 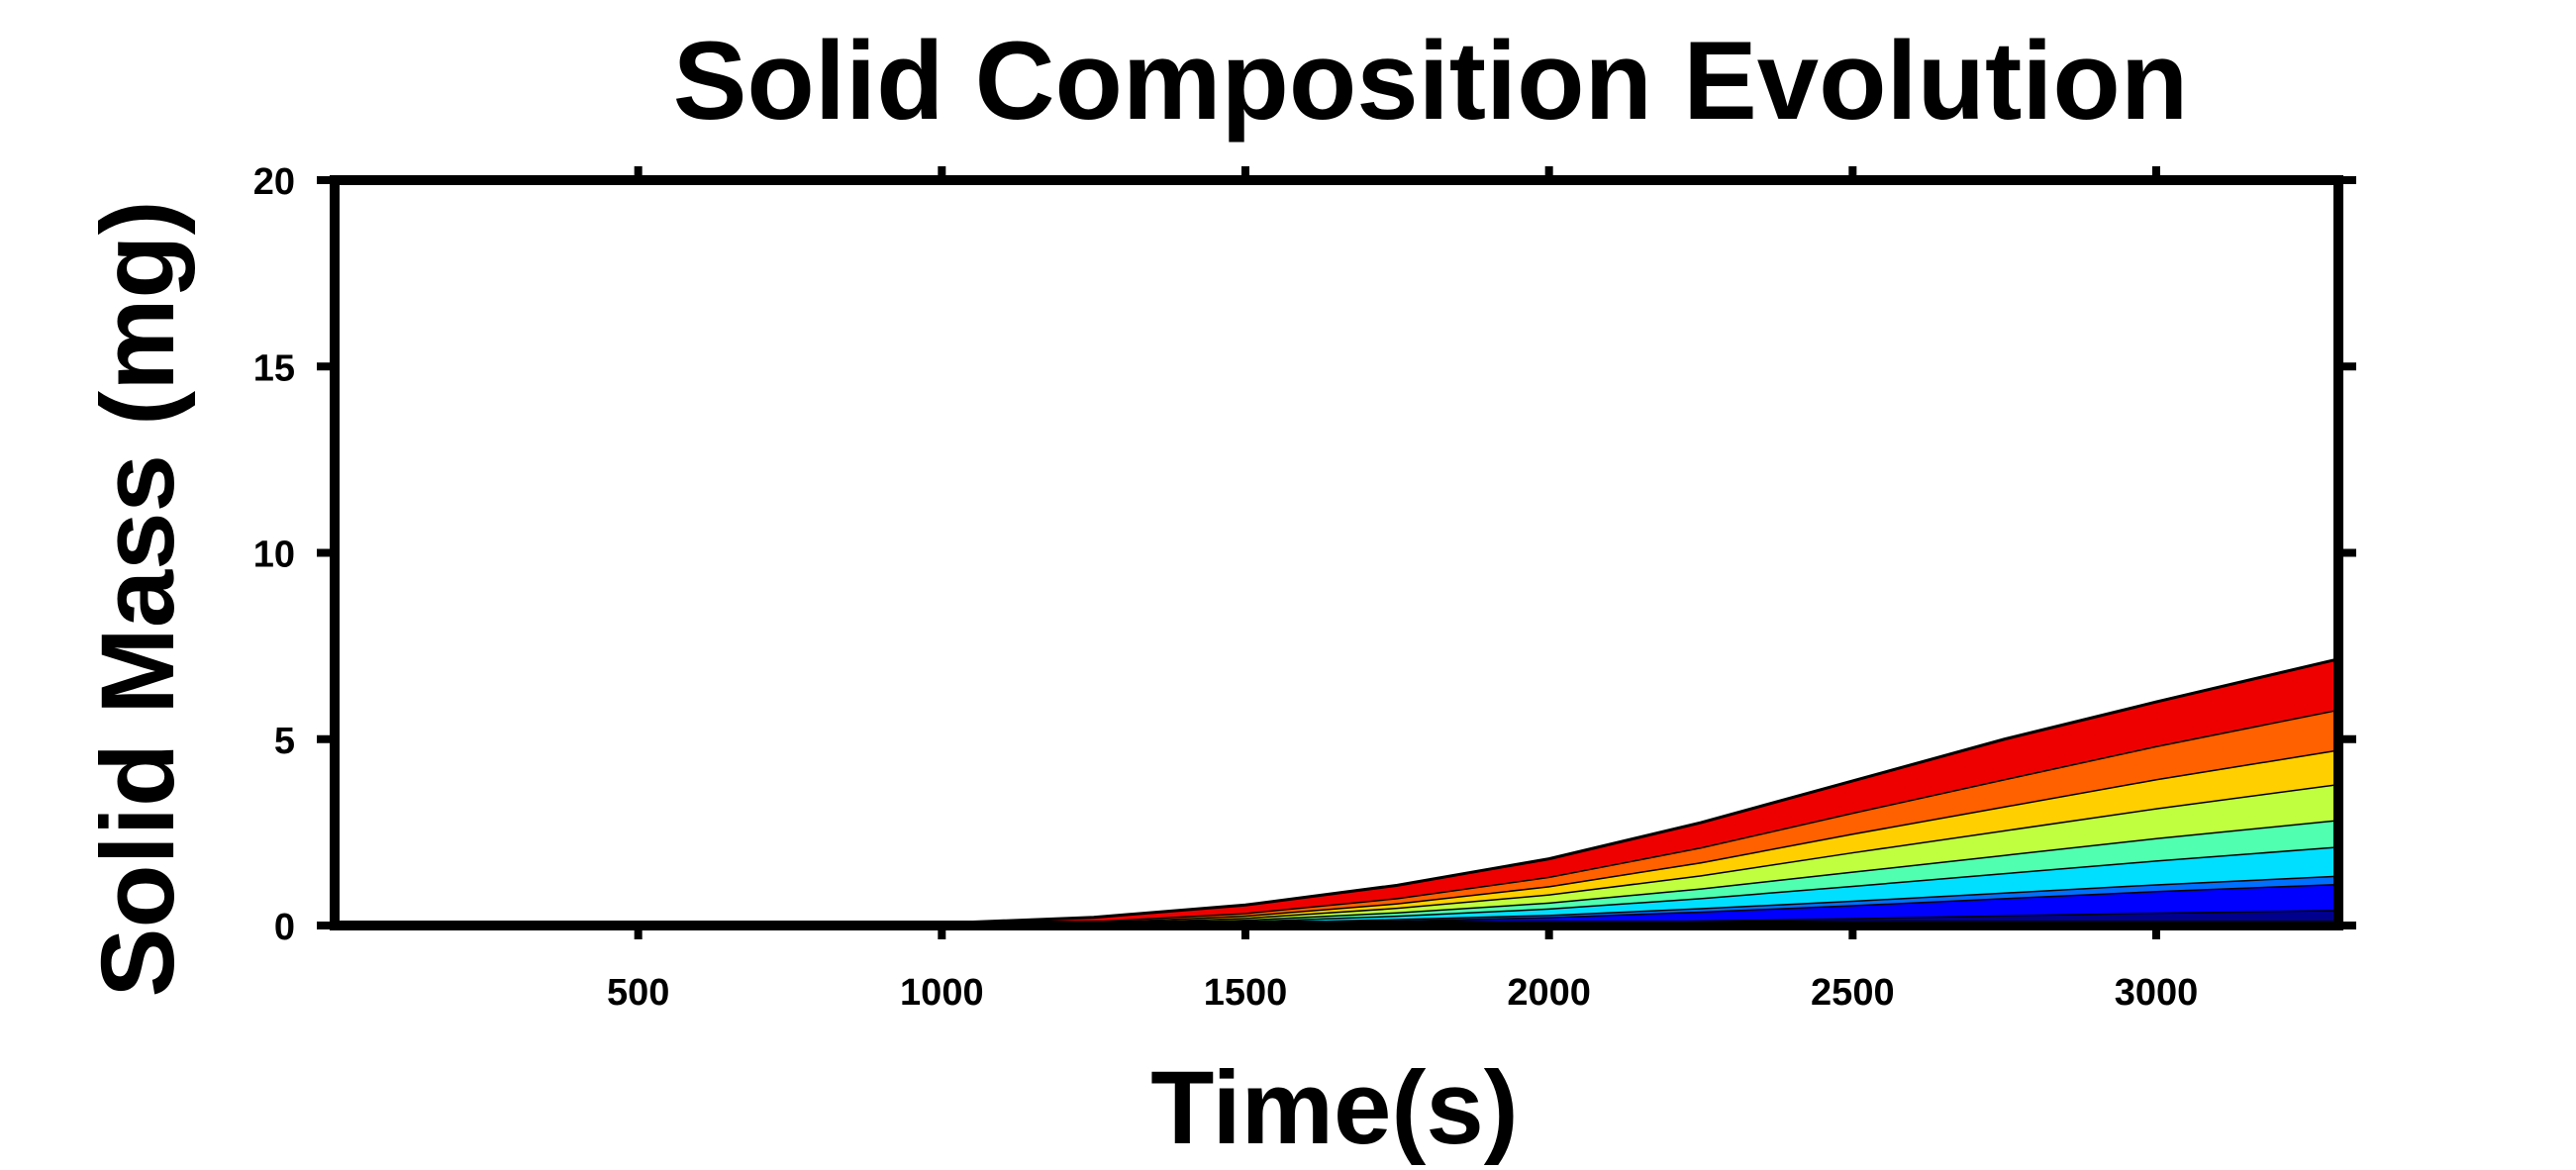 I want to click on x-tick-label-3000: 3000, so click(x=2157, y=993).